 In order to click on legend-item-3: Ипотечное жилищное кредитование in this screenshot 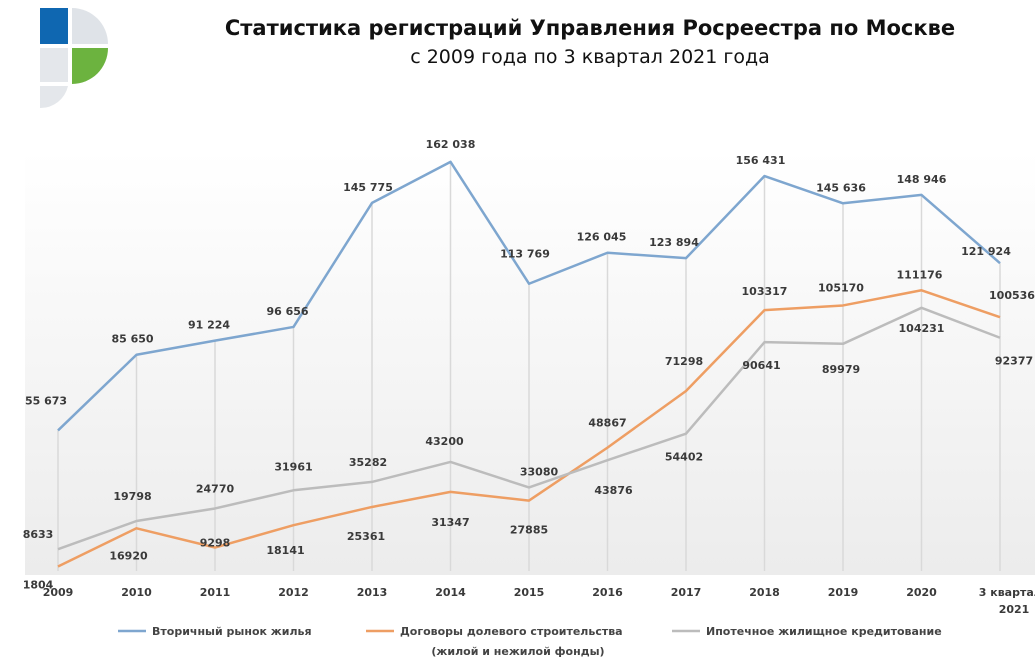, I will do `click(807, 631)`.